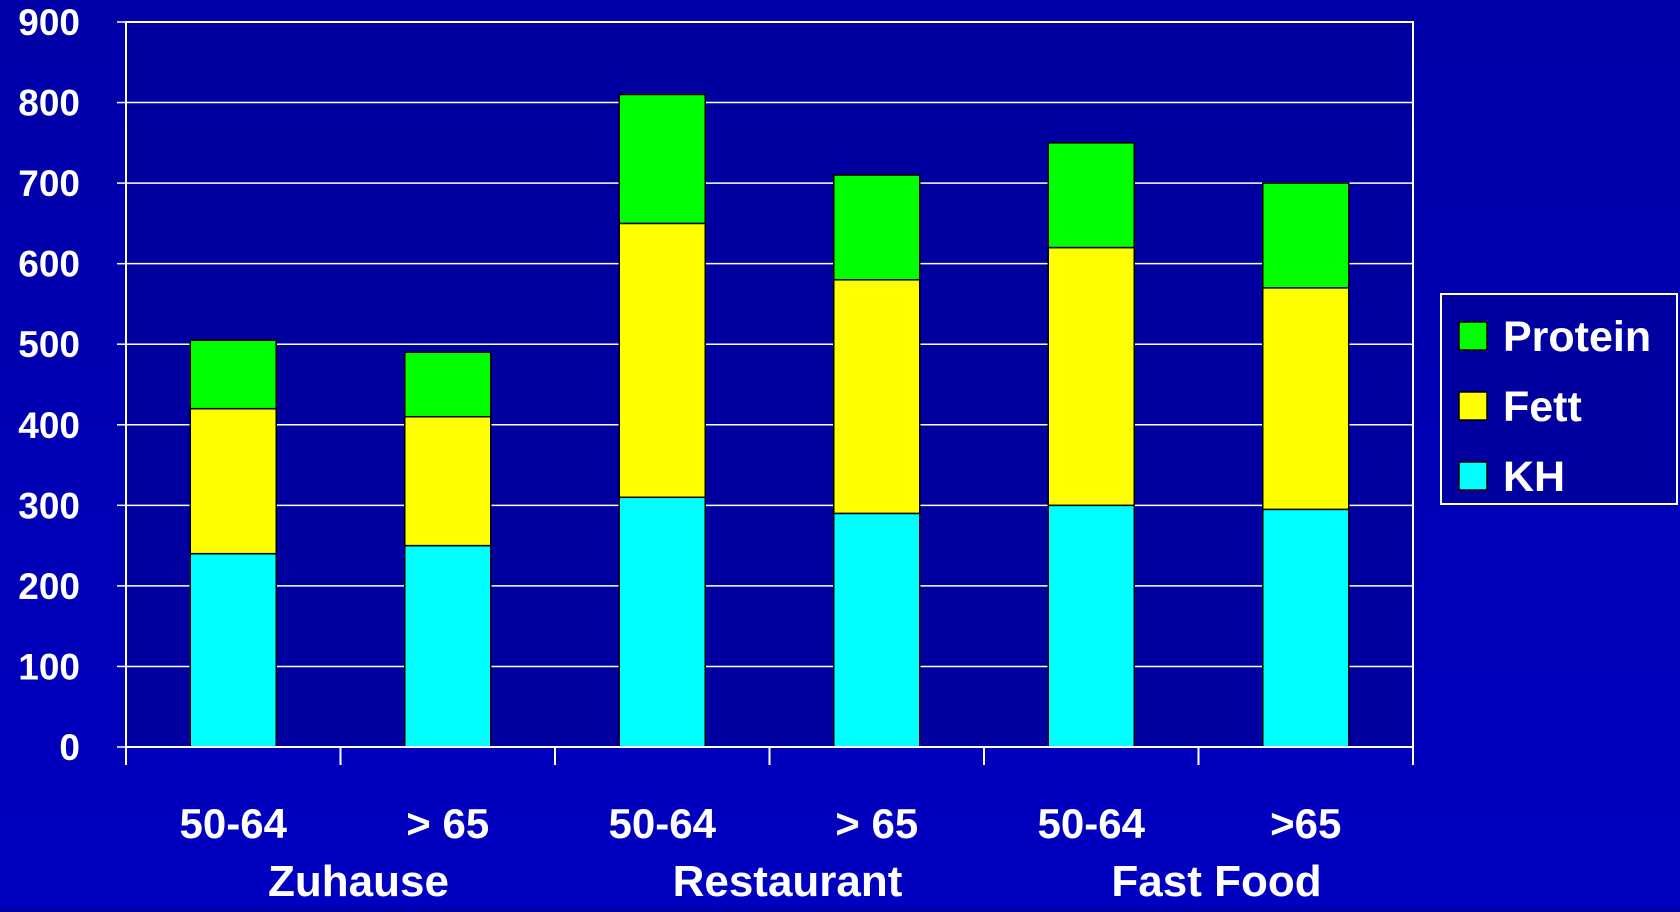 This screenshot has height=912, width=1680. Describe the element at coordinates (1542, 407) in the screenshot. I see `legend-label: Fett` at that location.